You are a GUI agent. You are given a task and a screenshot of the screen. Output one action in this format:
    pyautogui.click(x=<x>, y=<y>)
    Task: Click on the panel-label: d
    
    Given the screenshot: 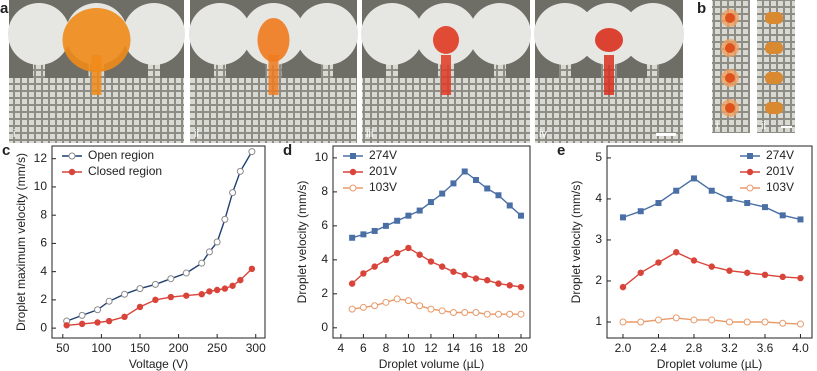 What is the action you would take?
    pyautogui.click(x=287, y=150)
    